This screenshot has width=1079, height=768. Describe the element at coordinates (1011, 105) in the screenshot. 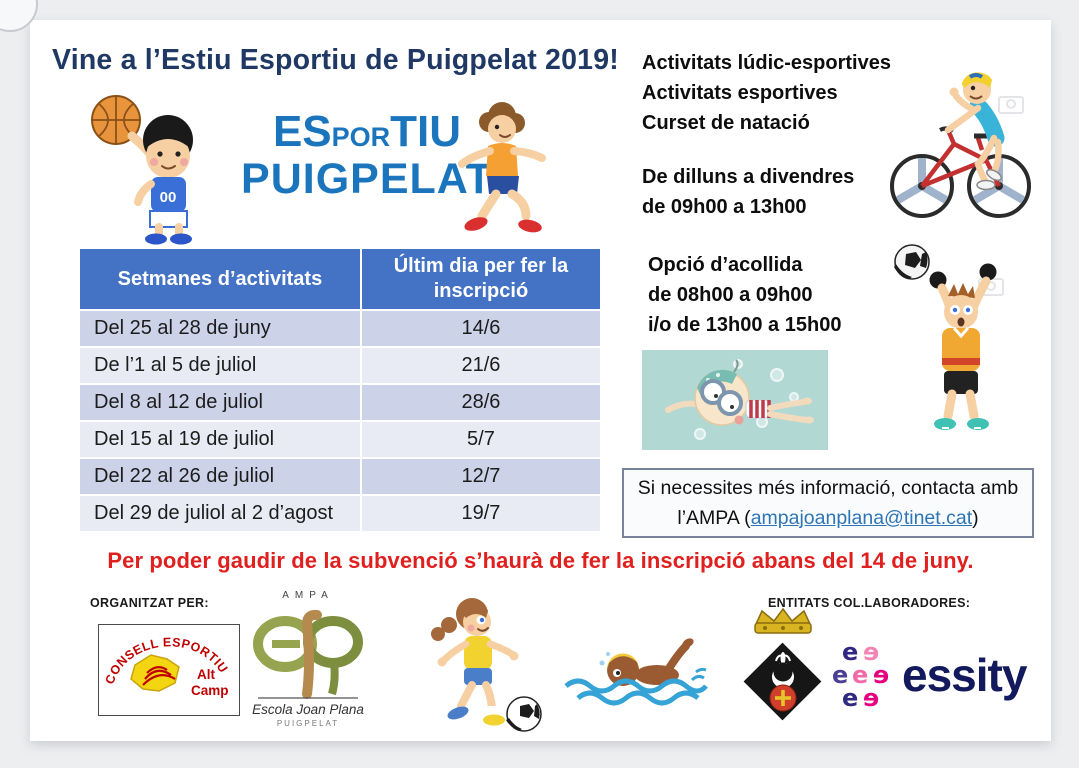

I see `watermark-icon` at that location.